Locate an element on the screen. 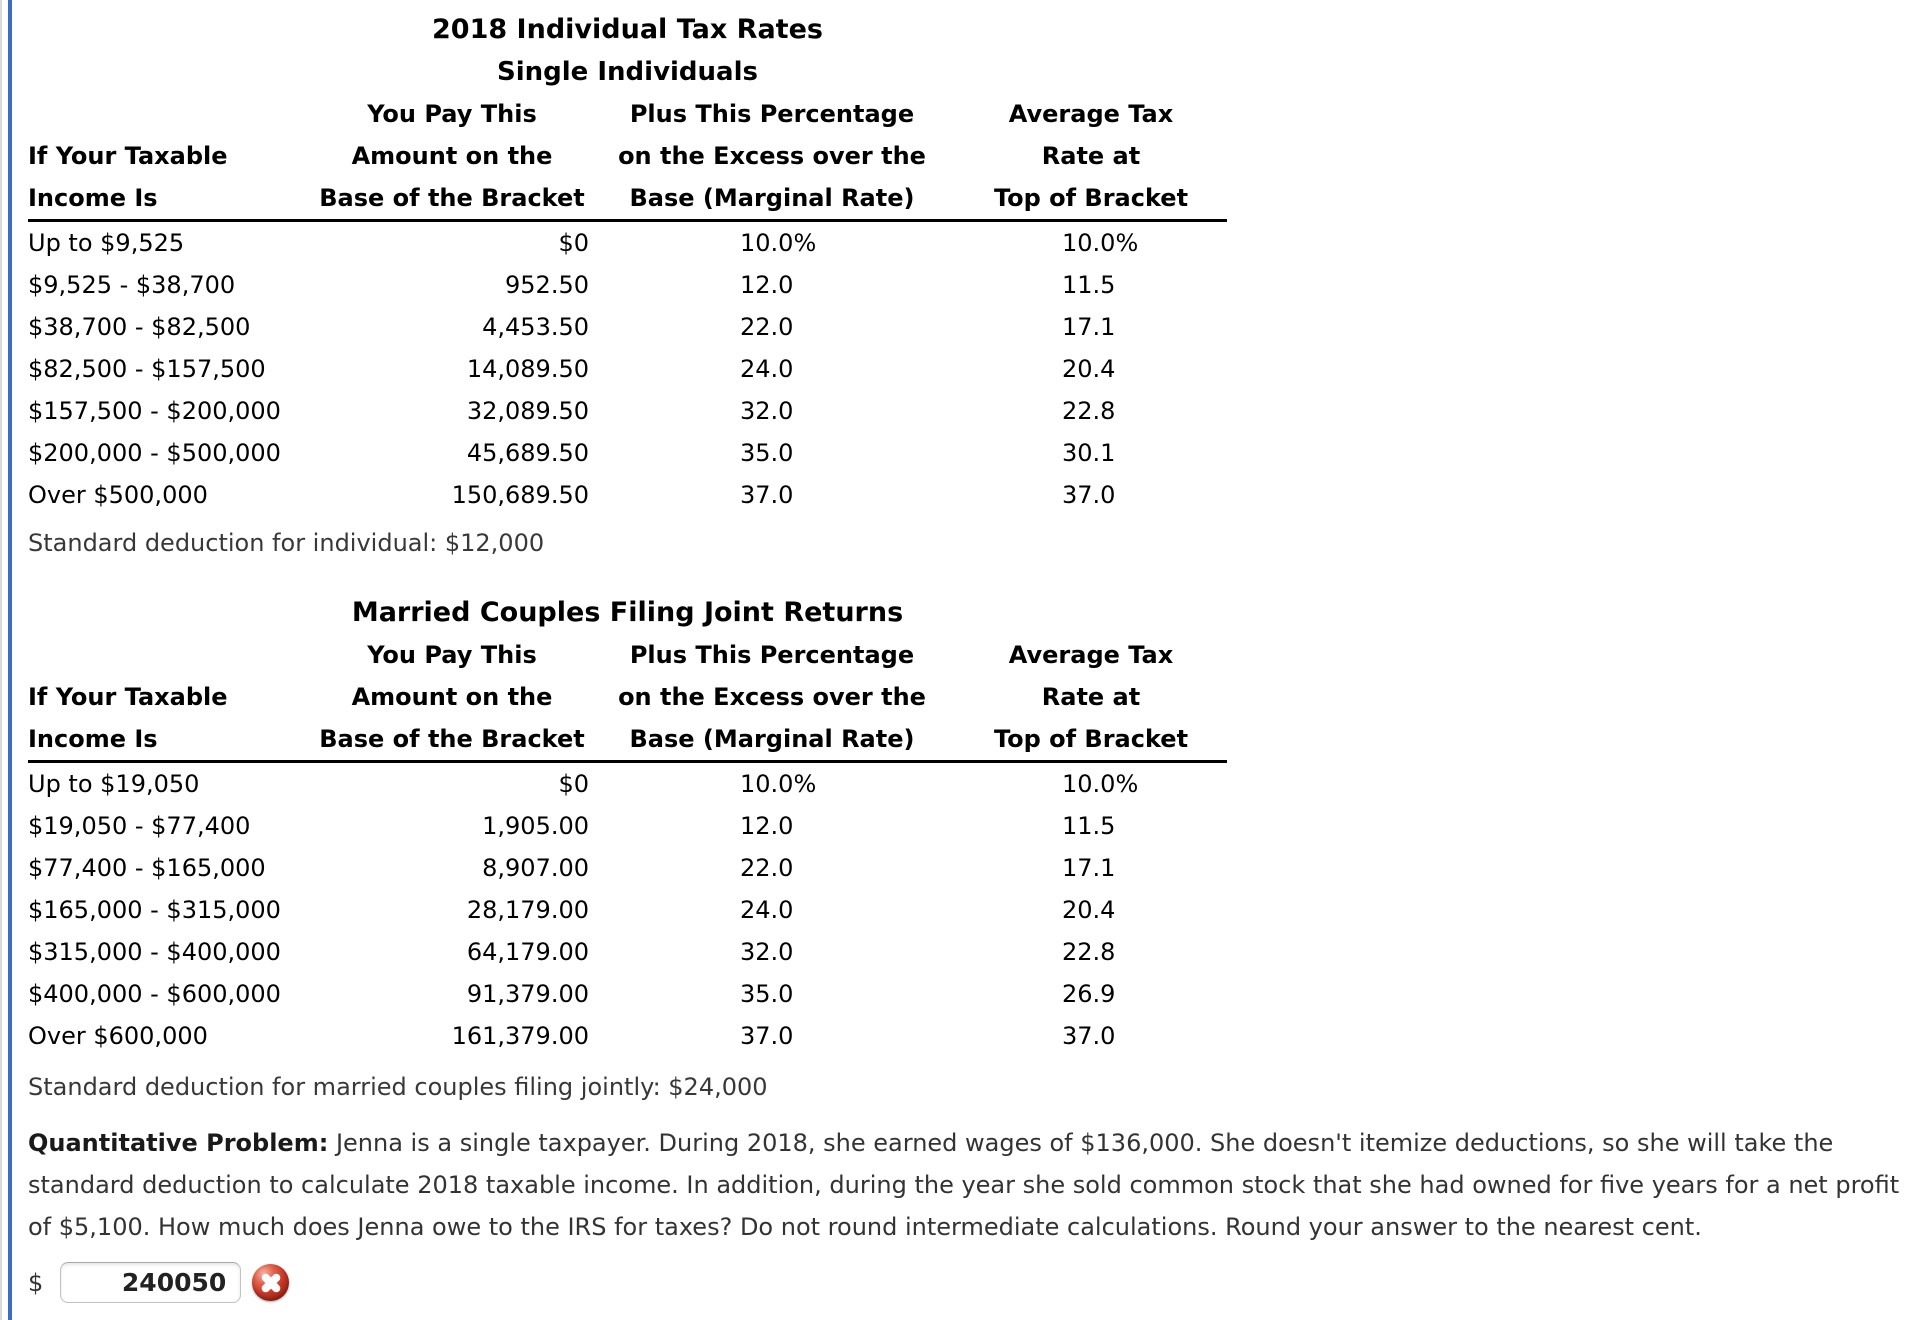  table-row: Up to $9,525 $0 10.0% 10.0% is located at coordinates (627, 243).